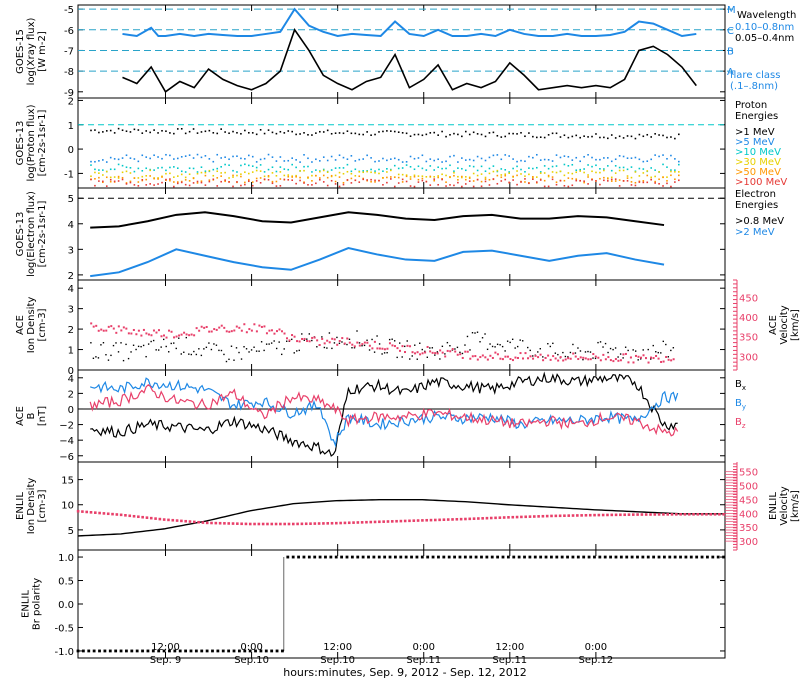 Image resolution: width=800 pixels, height=680 pixels. I want to click on y-axis-label-line: B, so click(31, 415).